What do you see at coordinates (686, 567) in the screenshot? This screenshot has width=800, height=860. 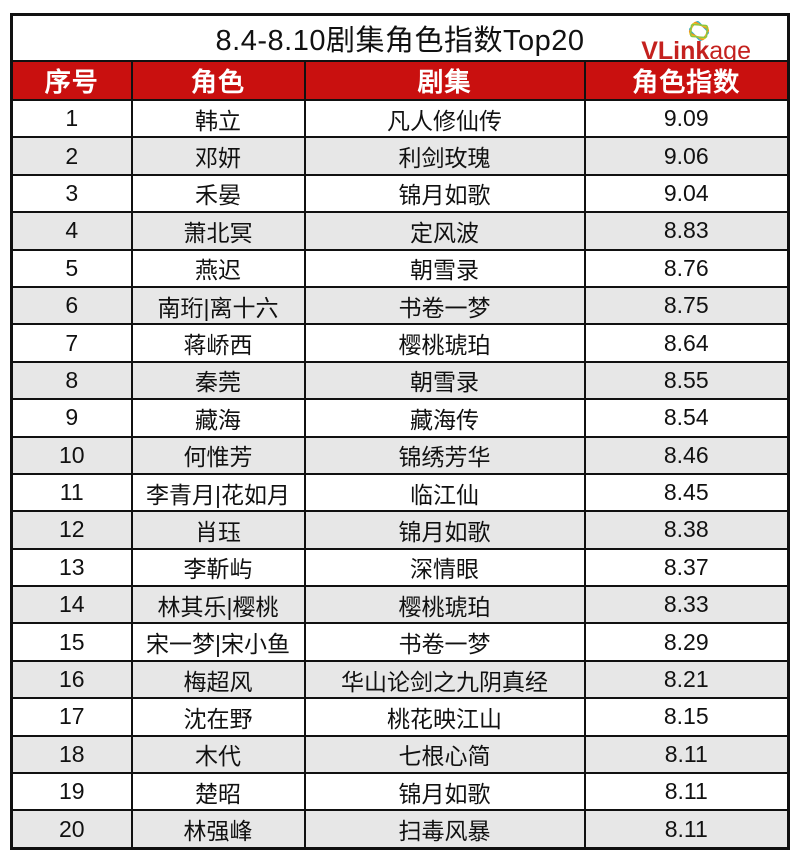 I see `index-cell: 8.37` at bounding box center [686, 567].